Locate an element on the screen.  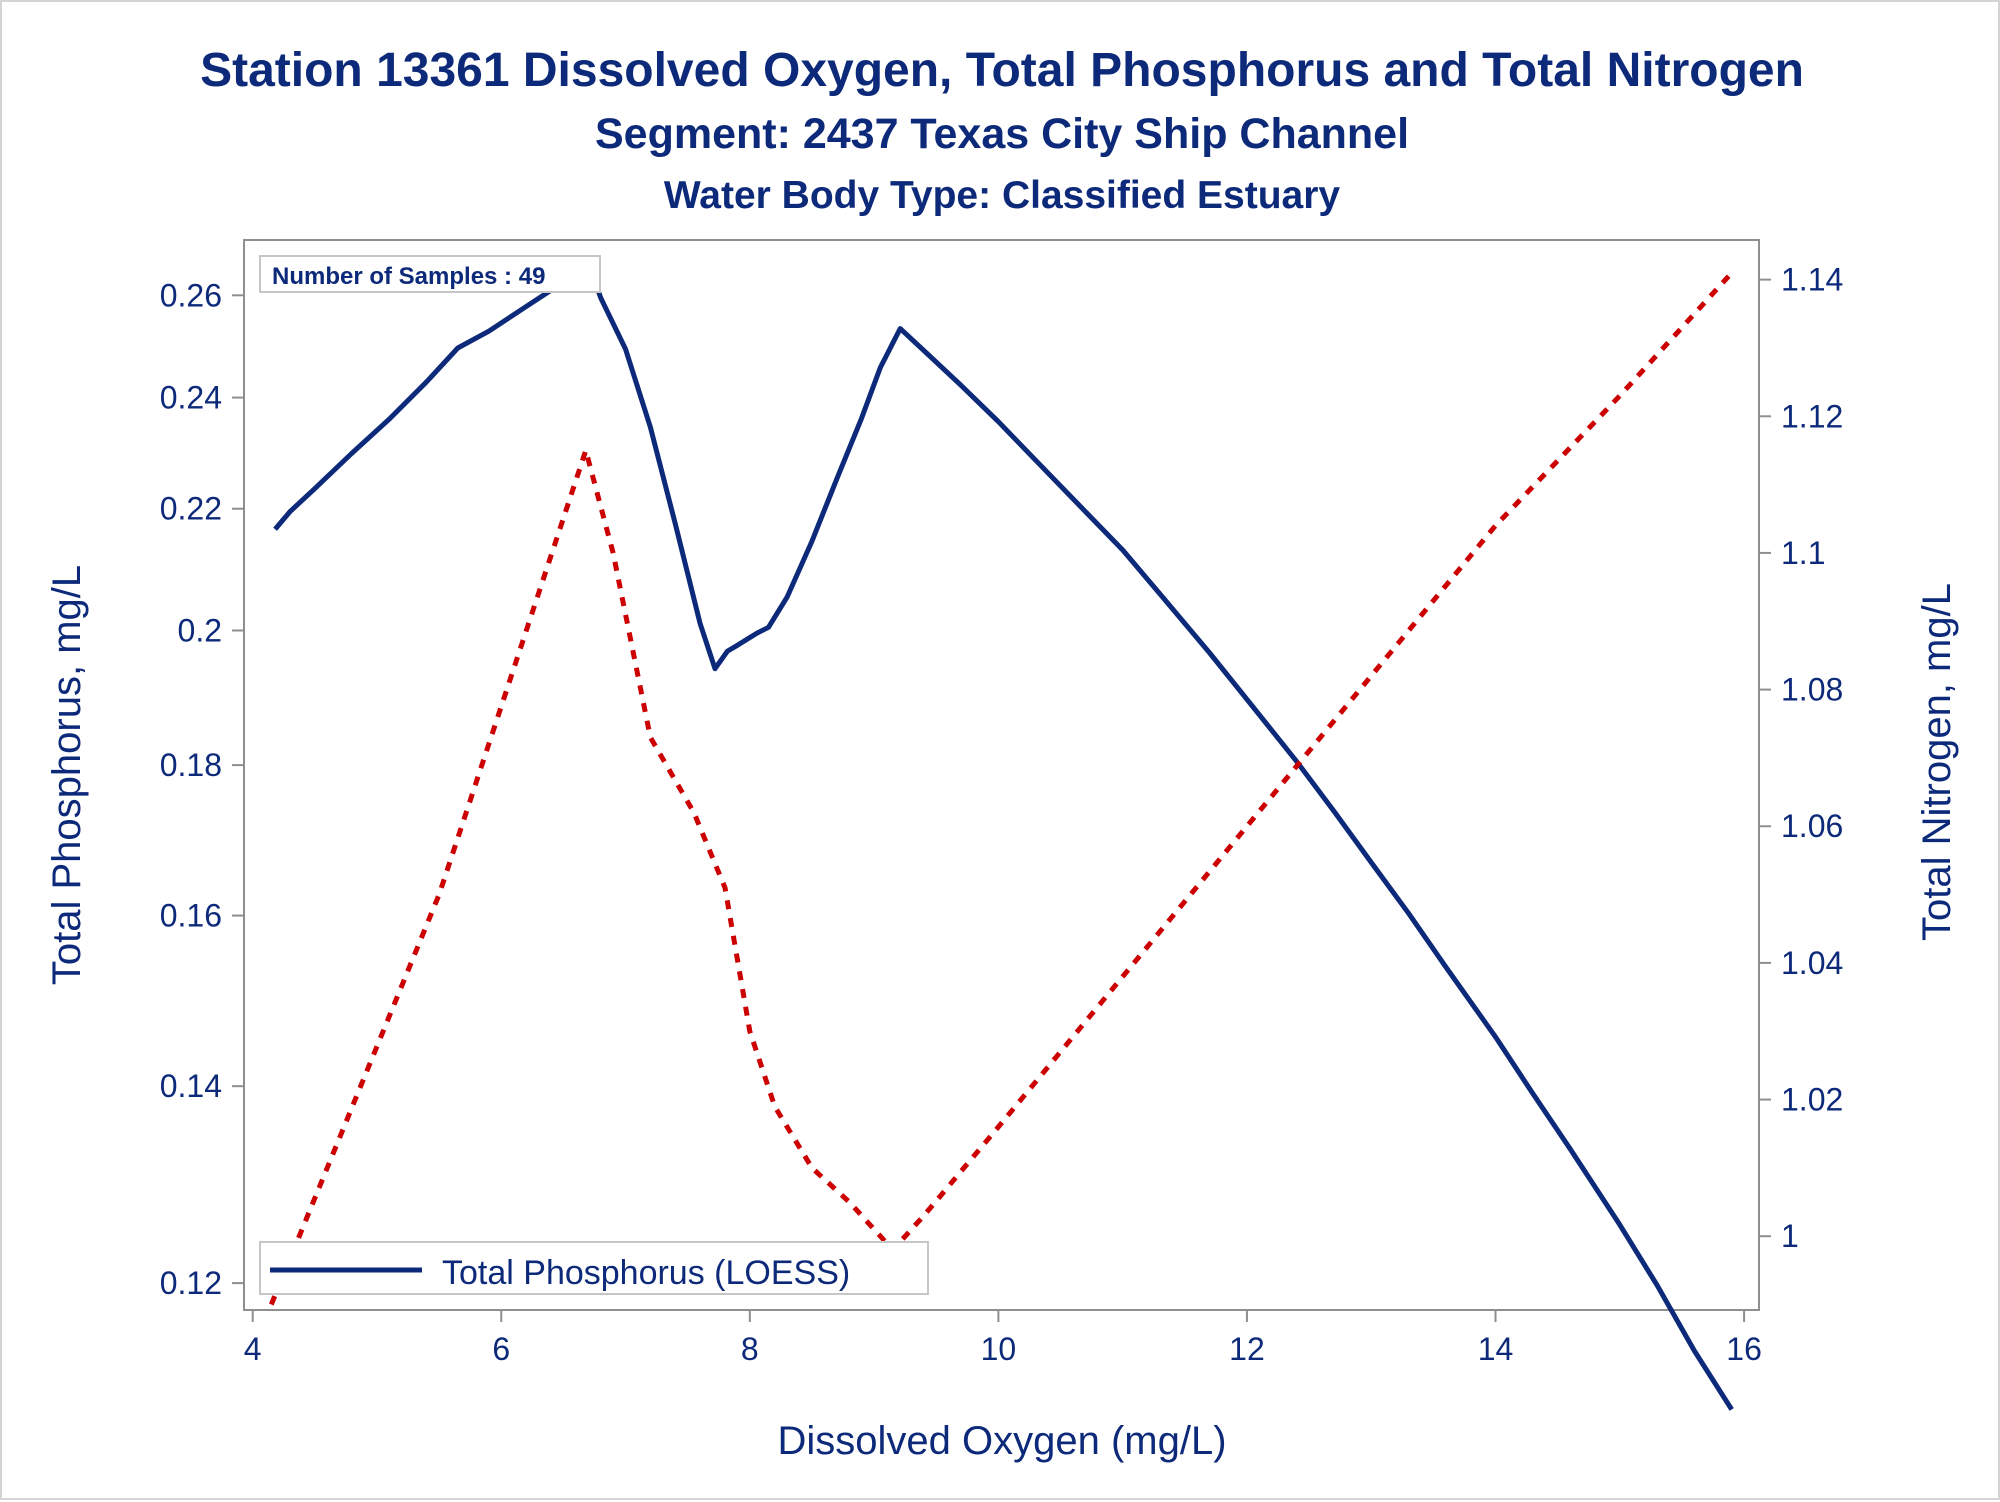
x-tick-label: 12 is located at coordinates (1247, 1349).